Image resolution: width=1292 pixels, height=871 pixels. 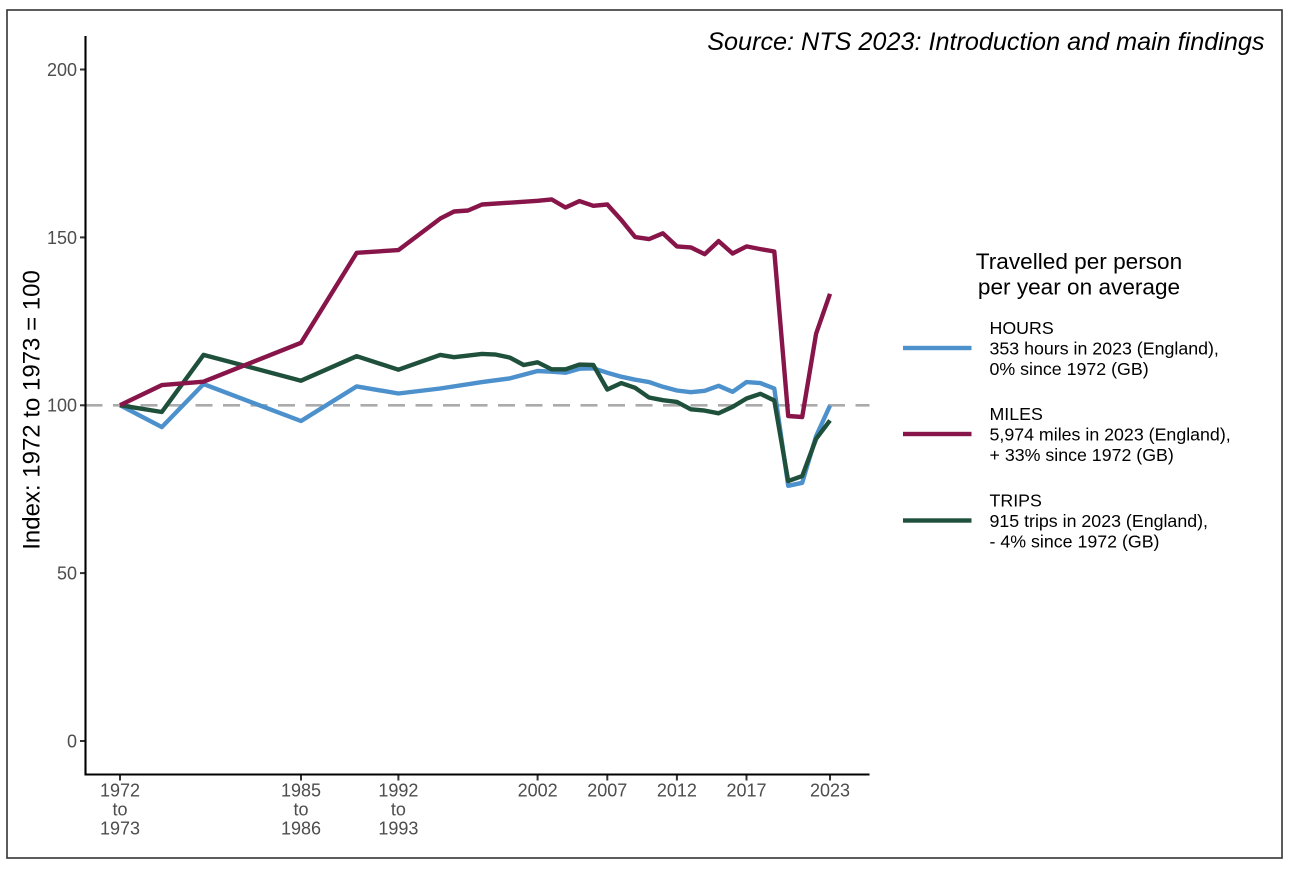 I want to click on svg-text: 200, so click(x=62, y=70).